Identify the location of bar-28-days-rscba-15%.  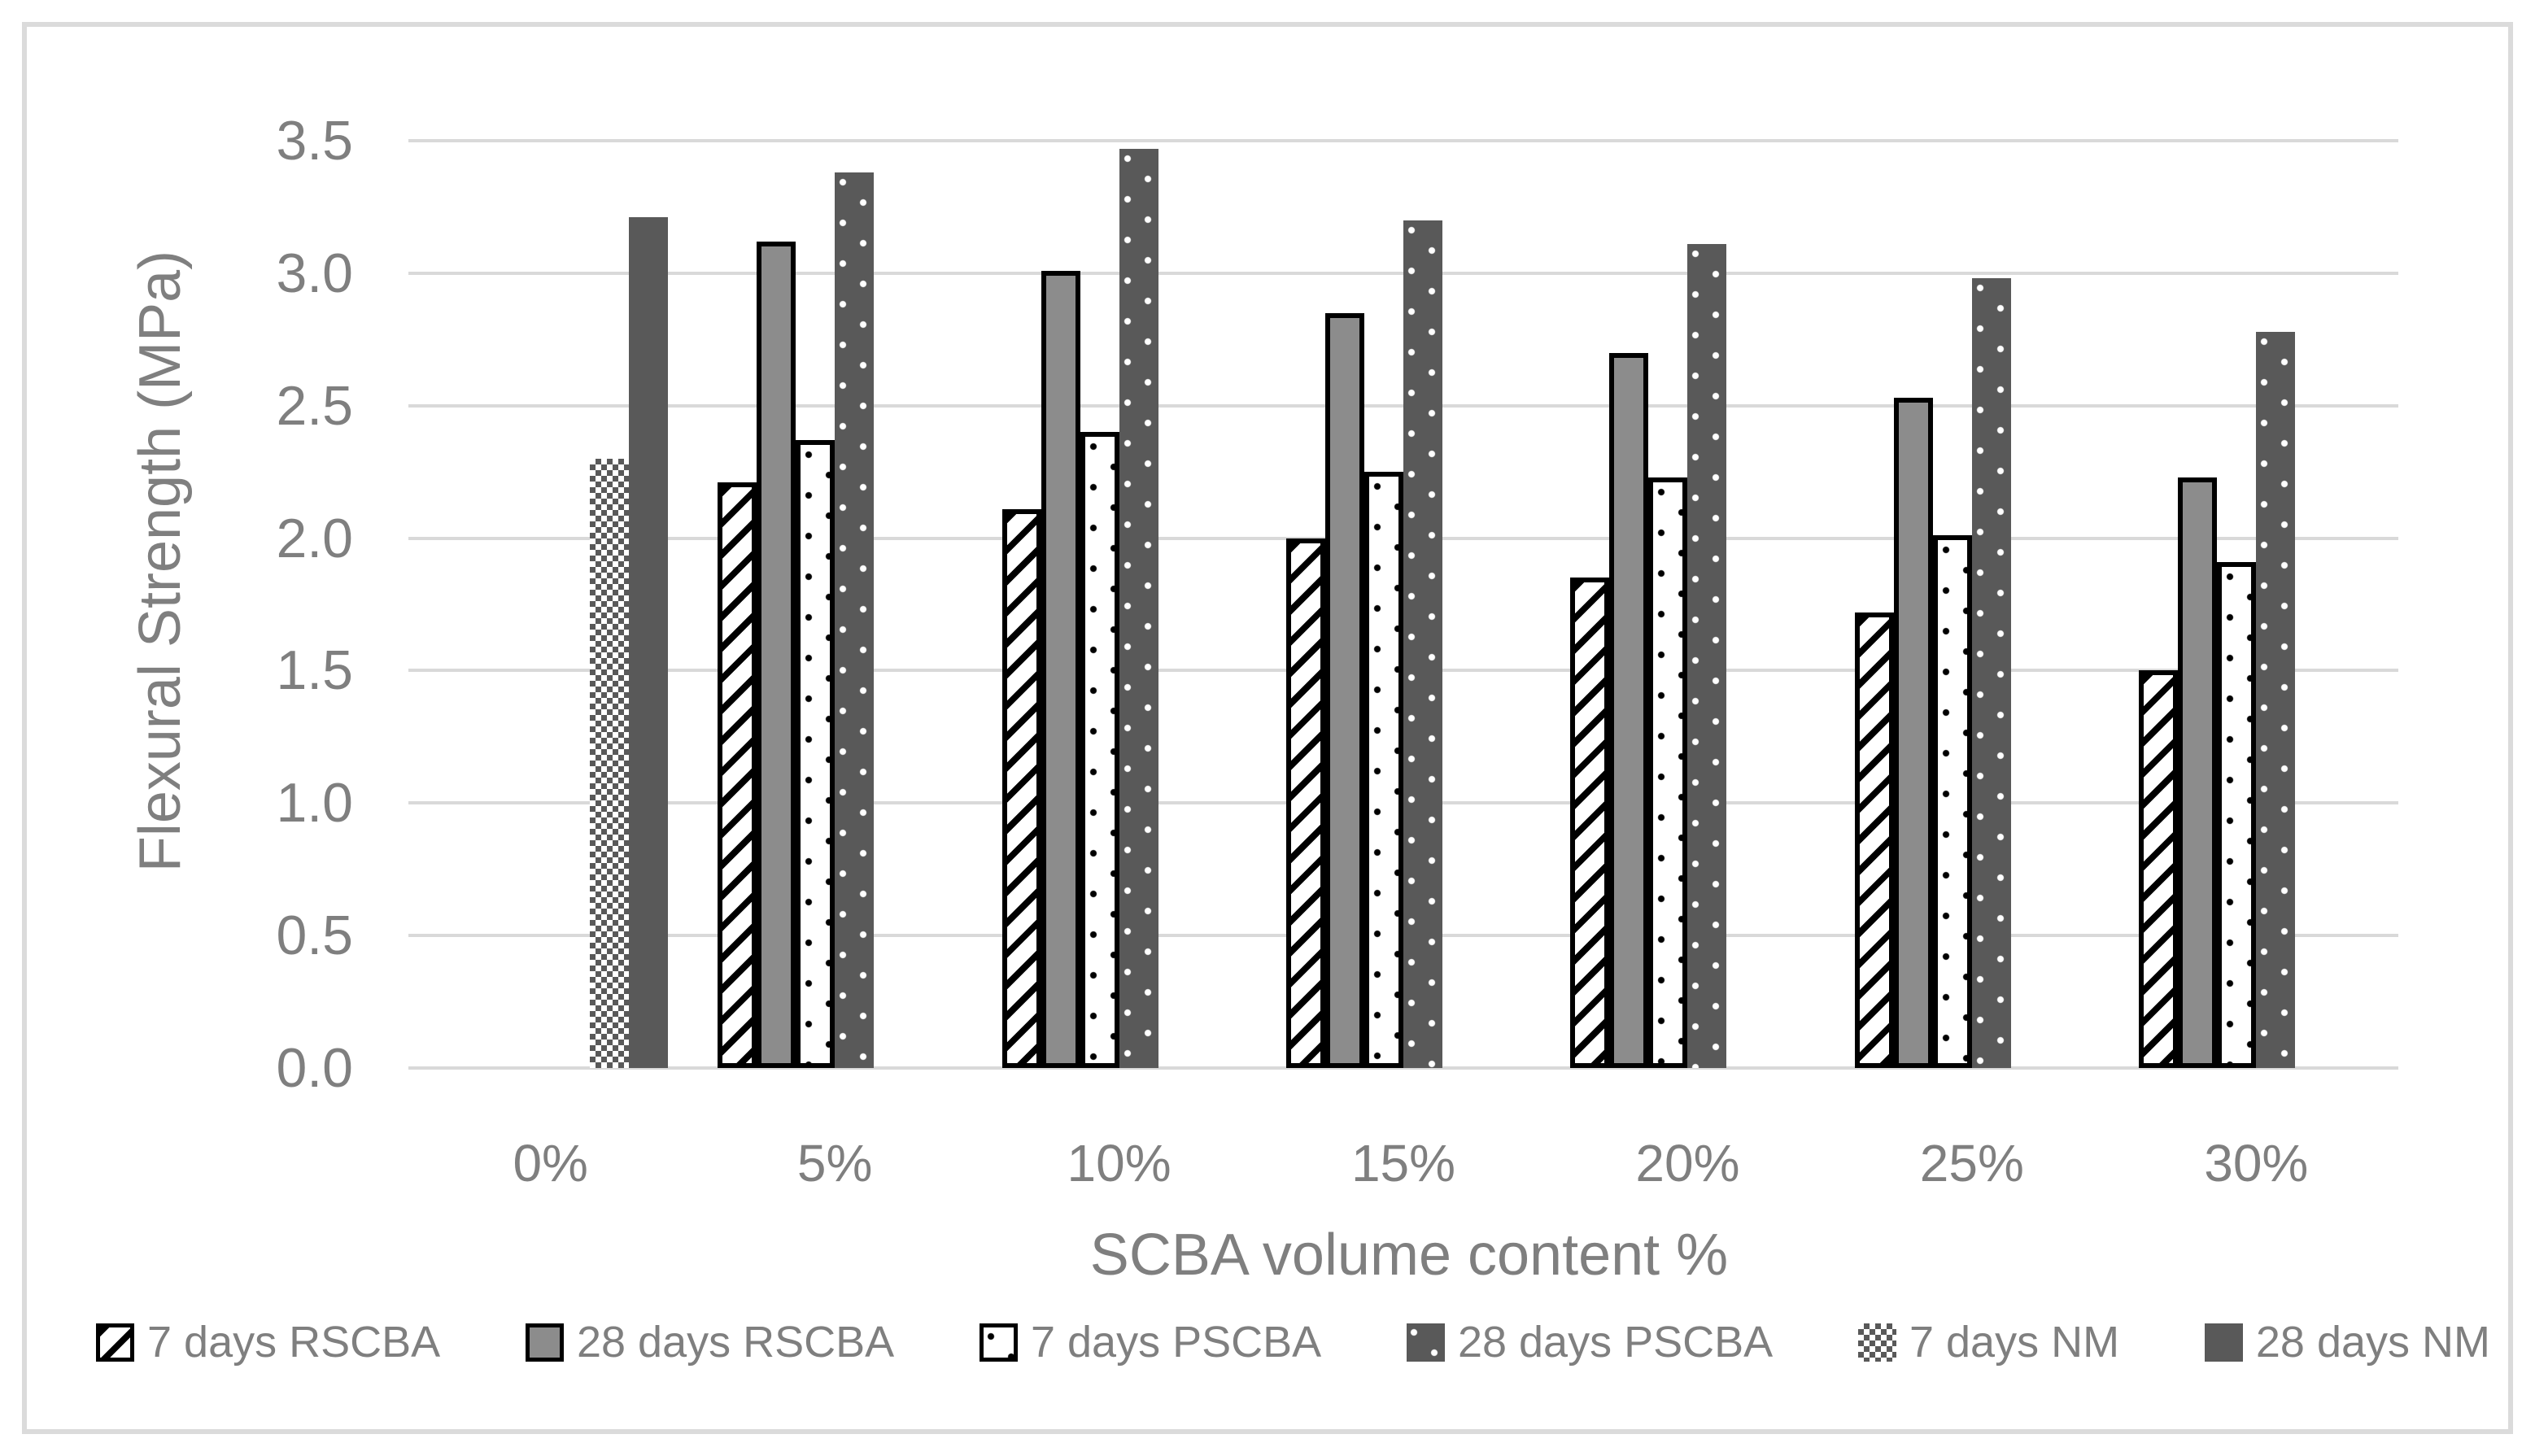
(1344, 690).